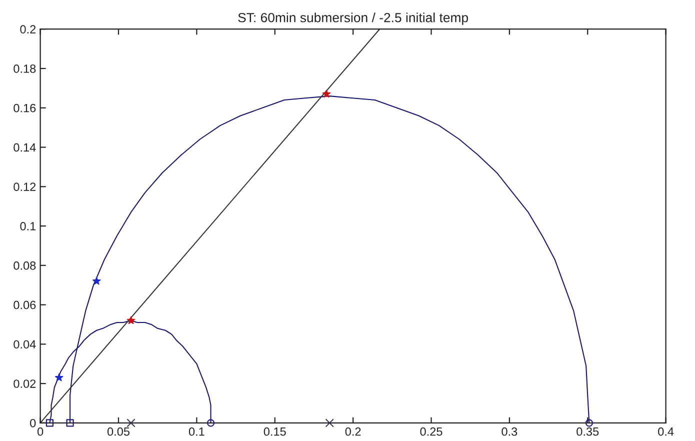 The height and width of the screenshot is (441, 695). I want to click on x-tick-label: 0.15, so click(275, 431).